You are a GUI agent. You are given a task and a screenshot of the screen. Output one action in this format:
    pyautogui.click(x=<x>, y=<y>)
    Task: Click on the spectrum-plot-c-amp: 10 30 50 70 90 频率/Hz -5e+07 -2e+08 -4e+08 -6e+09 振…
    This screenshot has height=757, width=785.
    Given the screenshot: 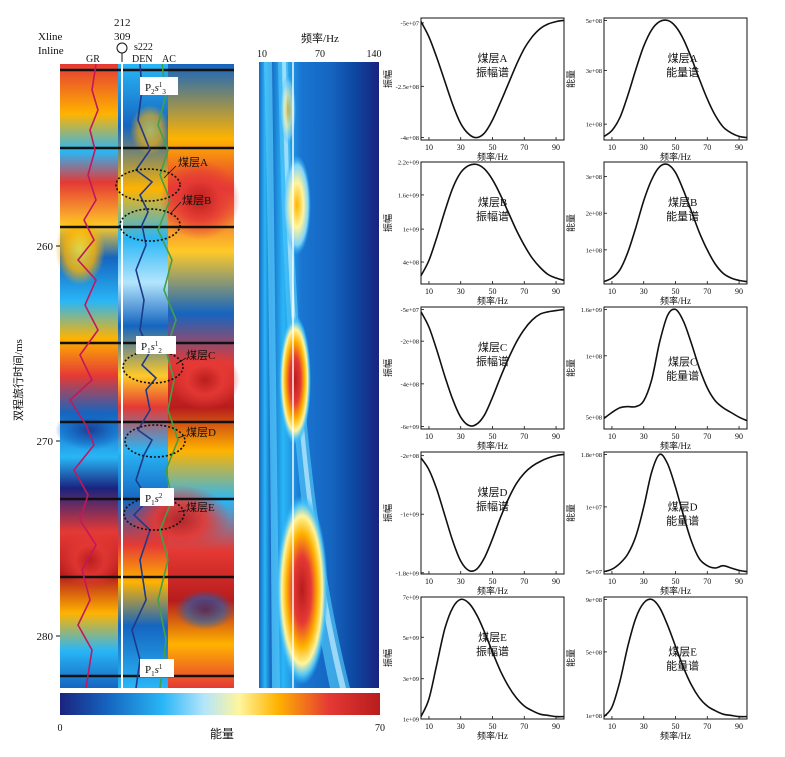 What is the action you would take?
    pyautogui.click(x=473, y=378)
    